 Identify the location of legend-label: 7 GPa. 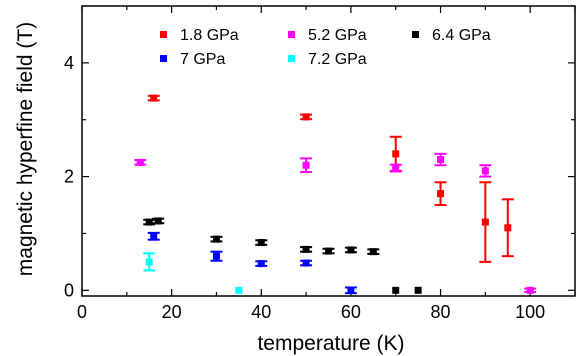
(202, 59).